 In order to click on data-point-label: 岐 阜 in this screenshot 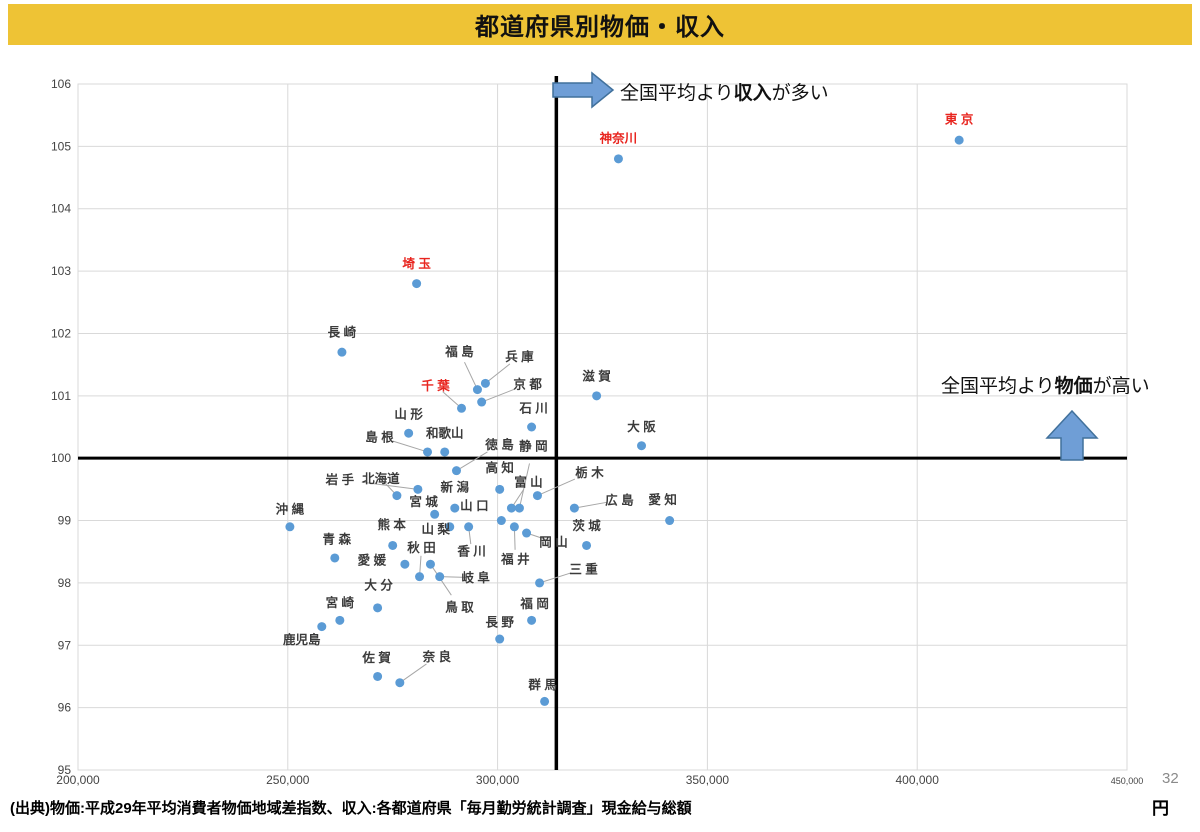, I will do `click(475, 577)`.